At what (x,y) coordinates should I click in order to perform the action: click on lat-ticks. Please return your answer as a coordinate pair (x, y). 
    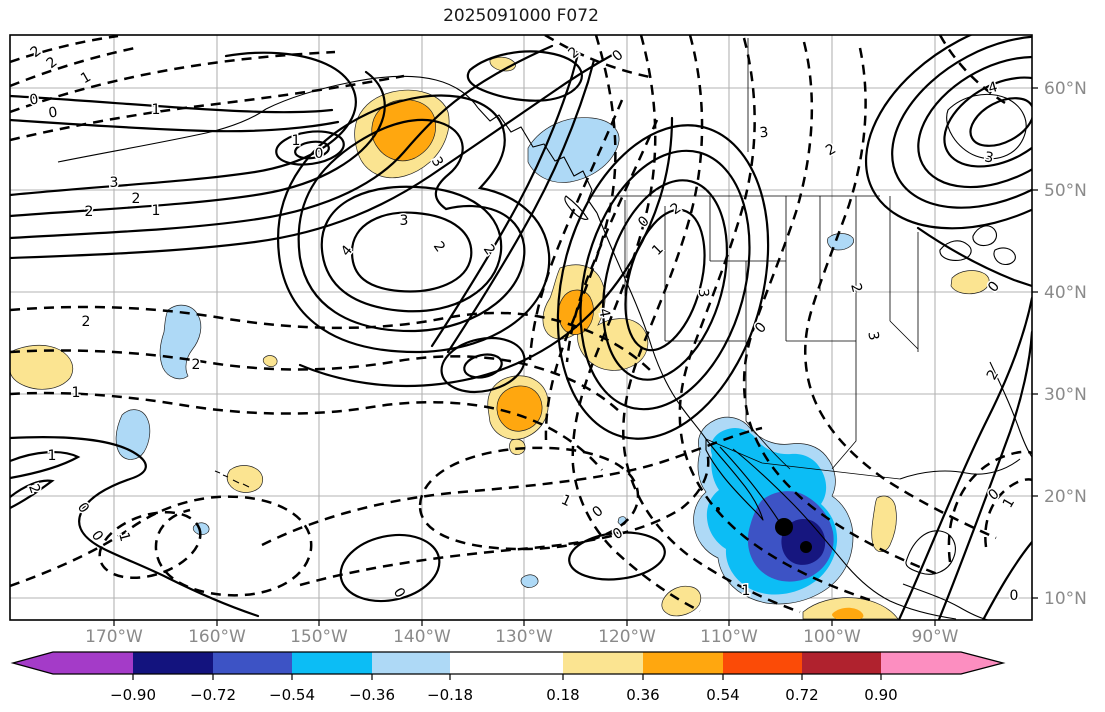
    Looking at the image, I should click on (1035, 343).